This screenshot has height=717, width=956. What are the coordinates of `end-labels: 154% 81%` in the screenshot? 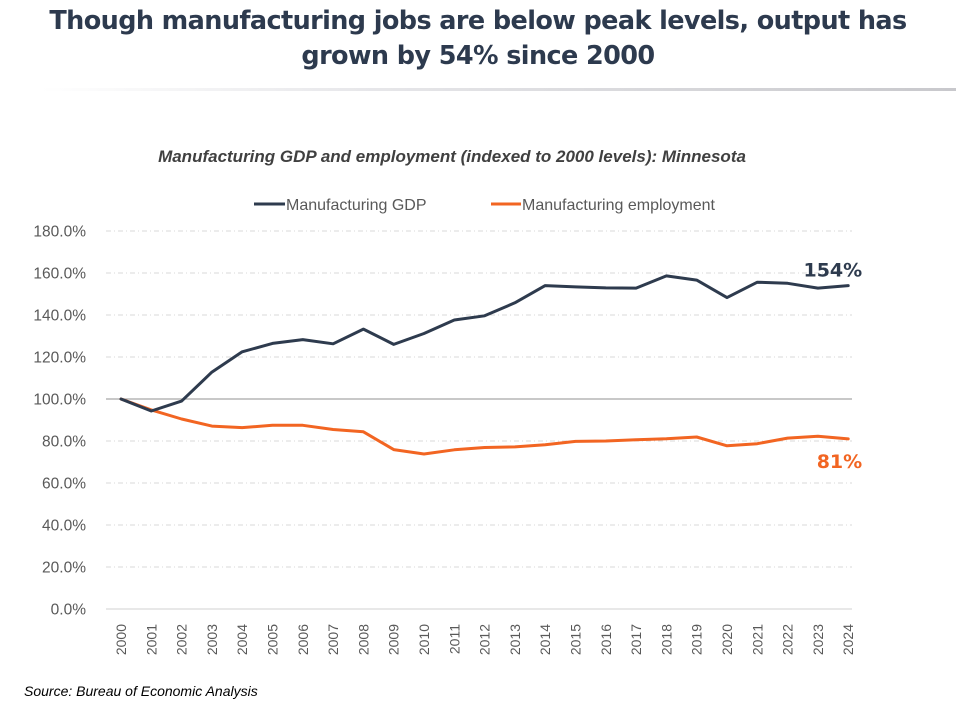 It's located at (832, 366).